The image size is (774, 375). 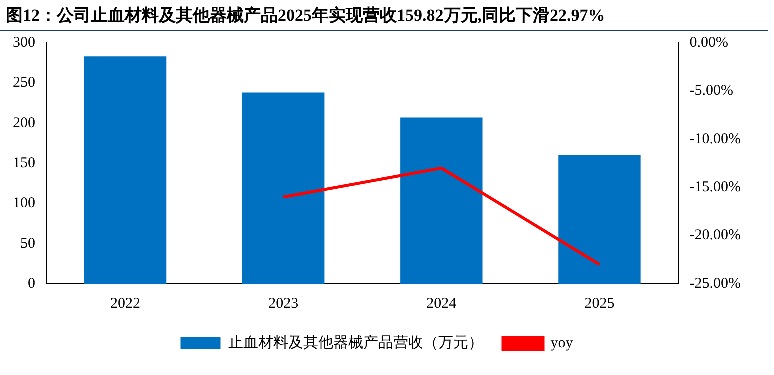 What do you see at coordinates (384, 15) in the screenshot?
I see `chart-title: 图12：公司止血材料及其他器械产品2025年实现营收159.82万元,同比下滑22.97%` at bounding box center [384, 15].